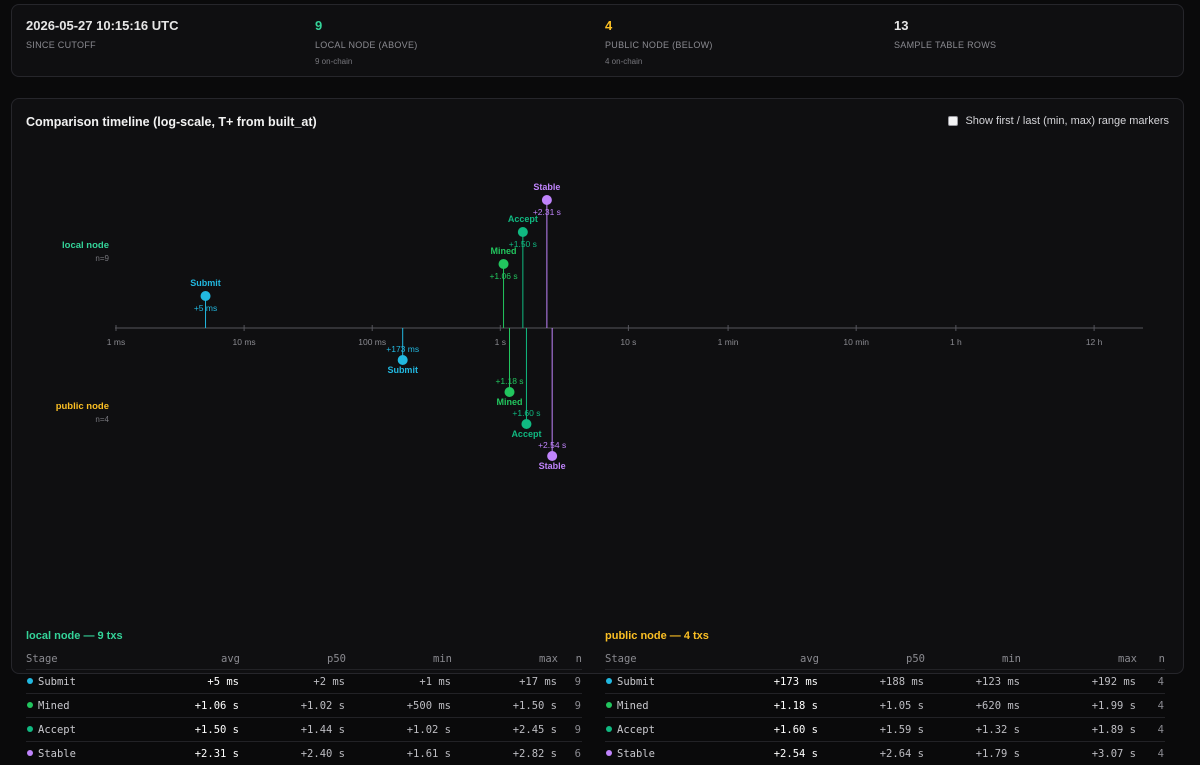  What do you see at coordinates (657, 636) in the screenshot?
I see `public-table-title: public node — 4 txs` at bounding box center [657, 636].